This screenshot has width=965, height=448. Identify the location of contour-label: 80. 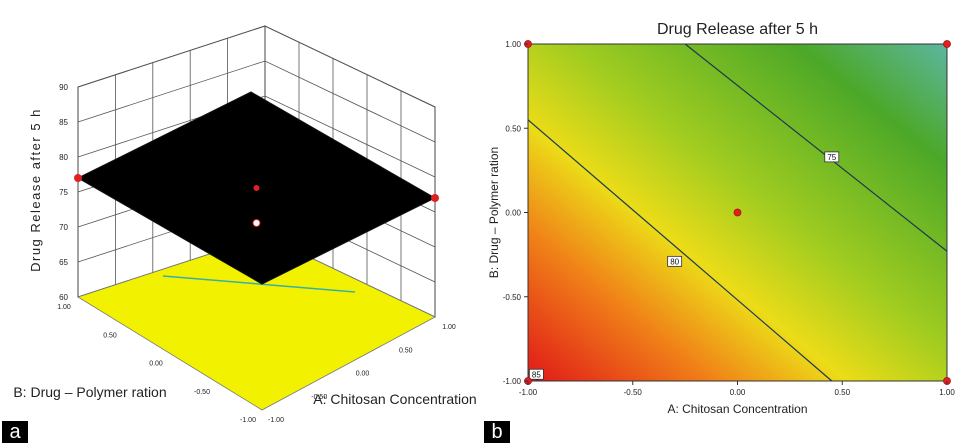
(674, 261).